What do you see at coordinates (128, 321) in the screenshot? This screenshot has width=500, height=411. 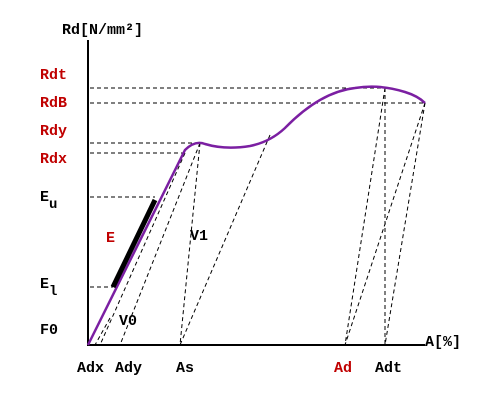 I see `annotation: V0` at bounding box center [128, 321].